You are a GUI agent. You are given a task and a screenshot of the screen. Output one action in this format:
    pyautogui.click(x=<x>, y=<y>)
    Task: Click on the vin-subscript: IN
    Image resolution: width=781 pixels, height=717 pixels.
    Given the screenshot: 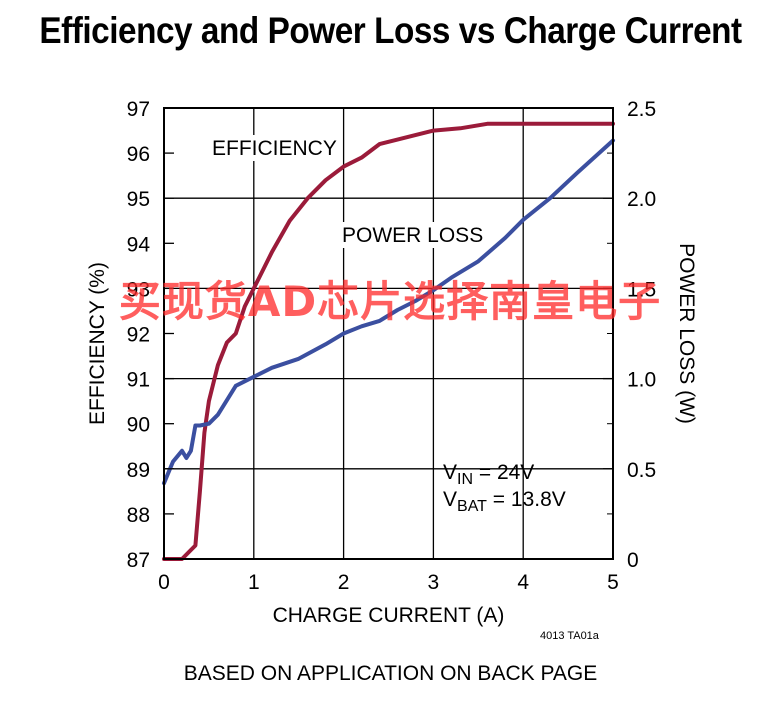 What is the action you would take?
    pyautogui.click(x=465, y=479)
    